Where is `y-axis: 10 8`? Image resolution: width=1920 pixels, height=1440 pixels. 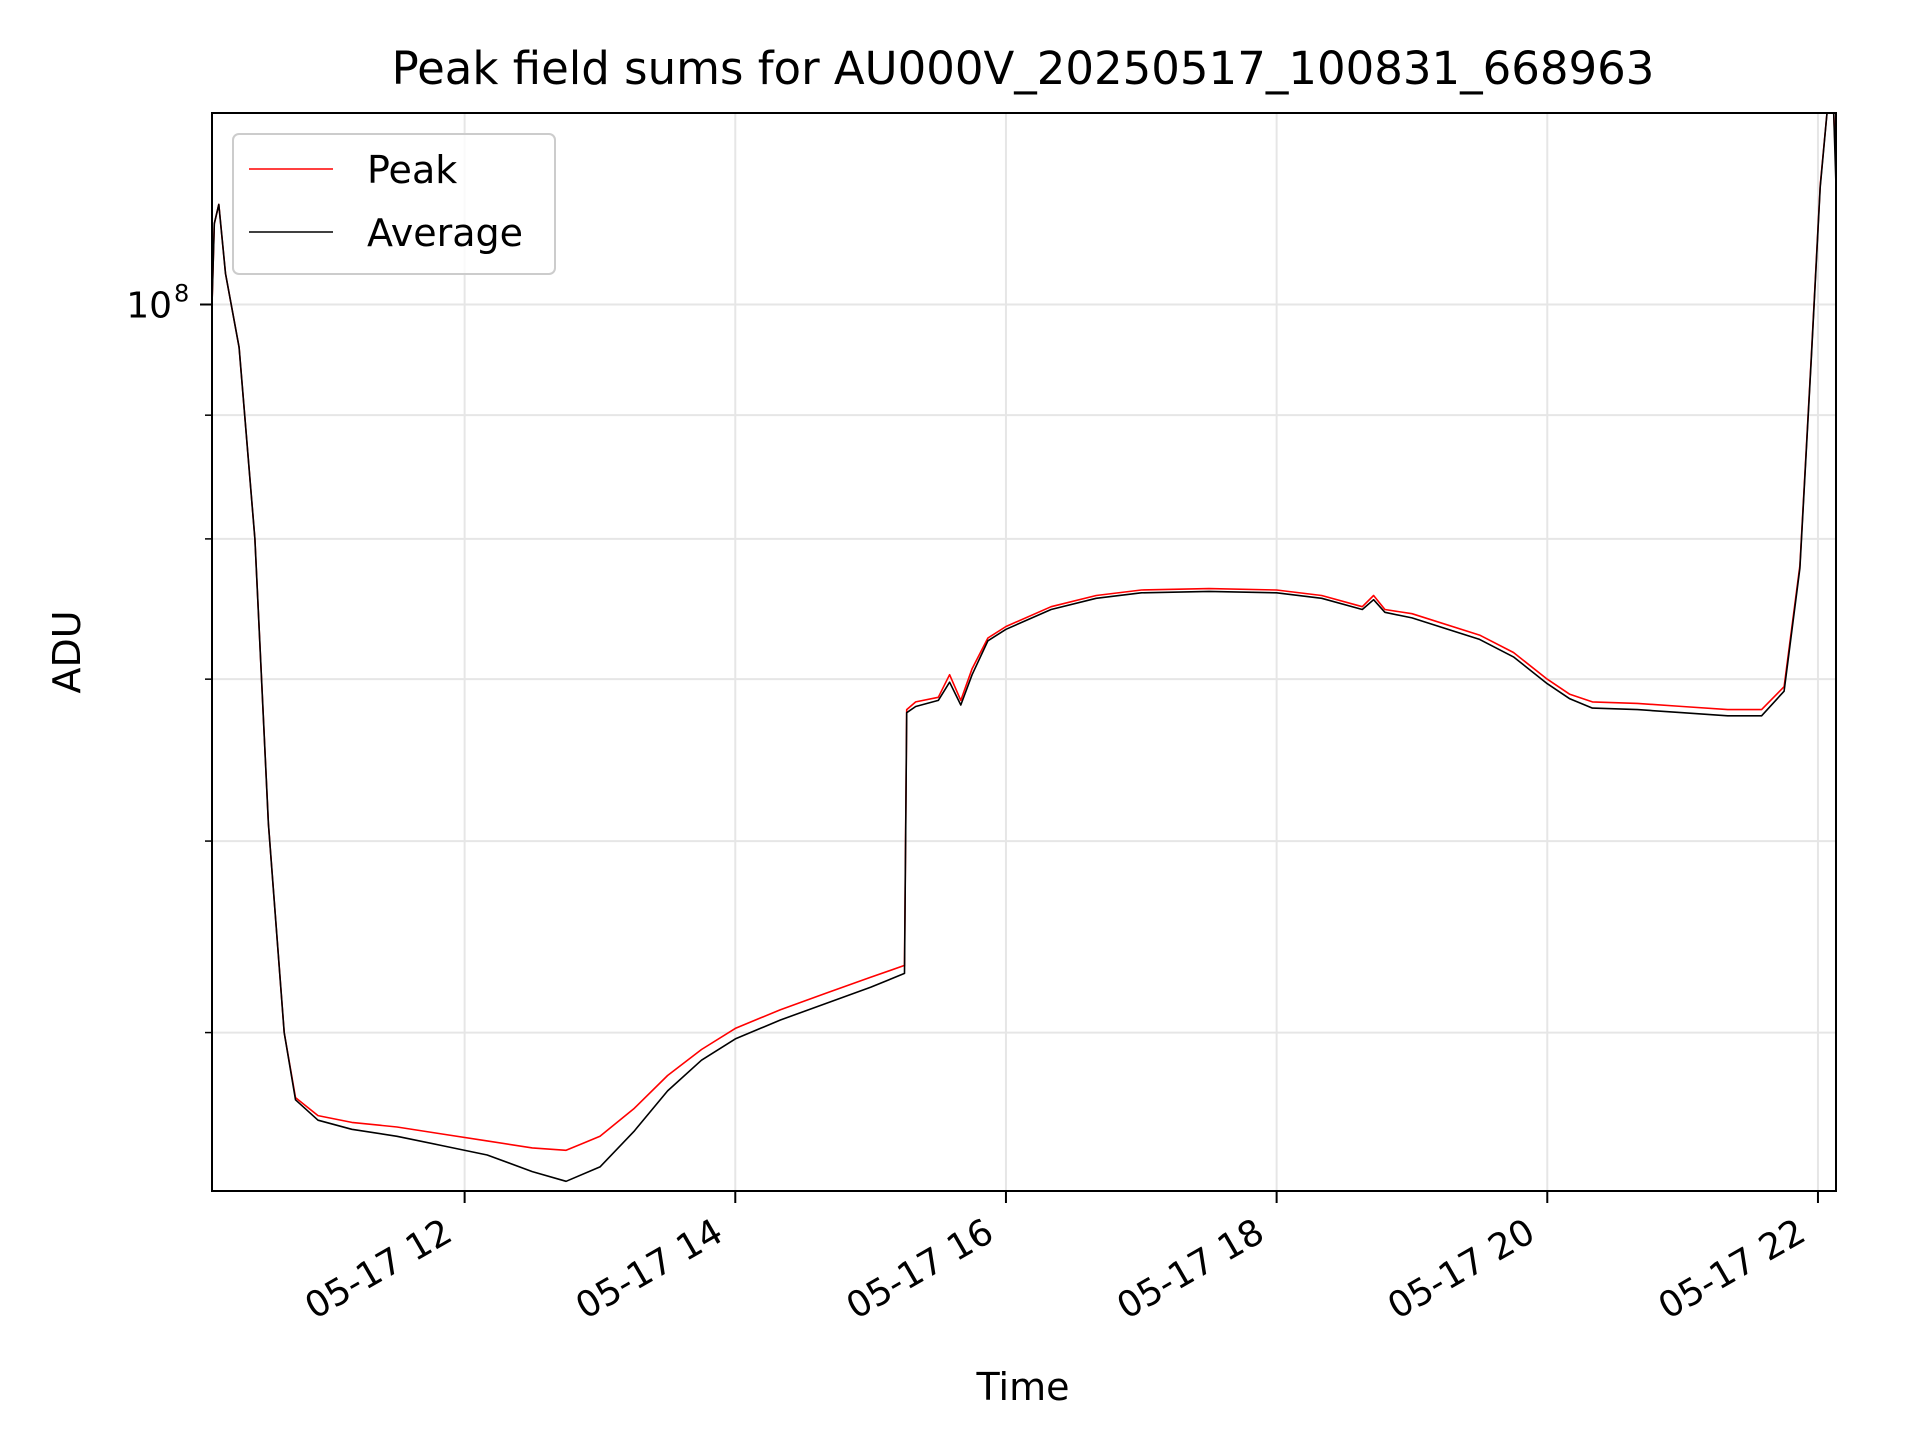
y-axis: 10 8 is located at coordinates (169, 657).